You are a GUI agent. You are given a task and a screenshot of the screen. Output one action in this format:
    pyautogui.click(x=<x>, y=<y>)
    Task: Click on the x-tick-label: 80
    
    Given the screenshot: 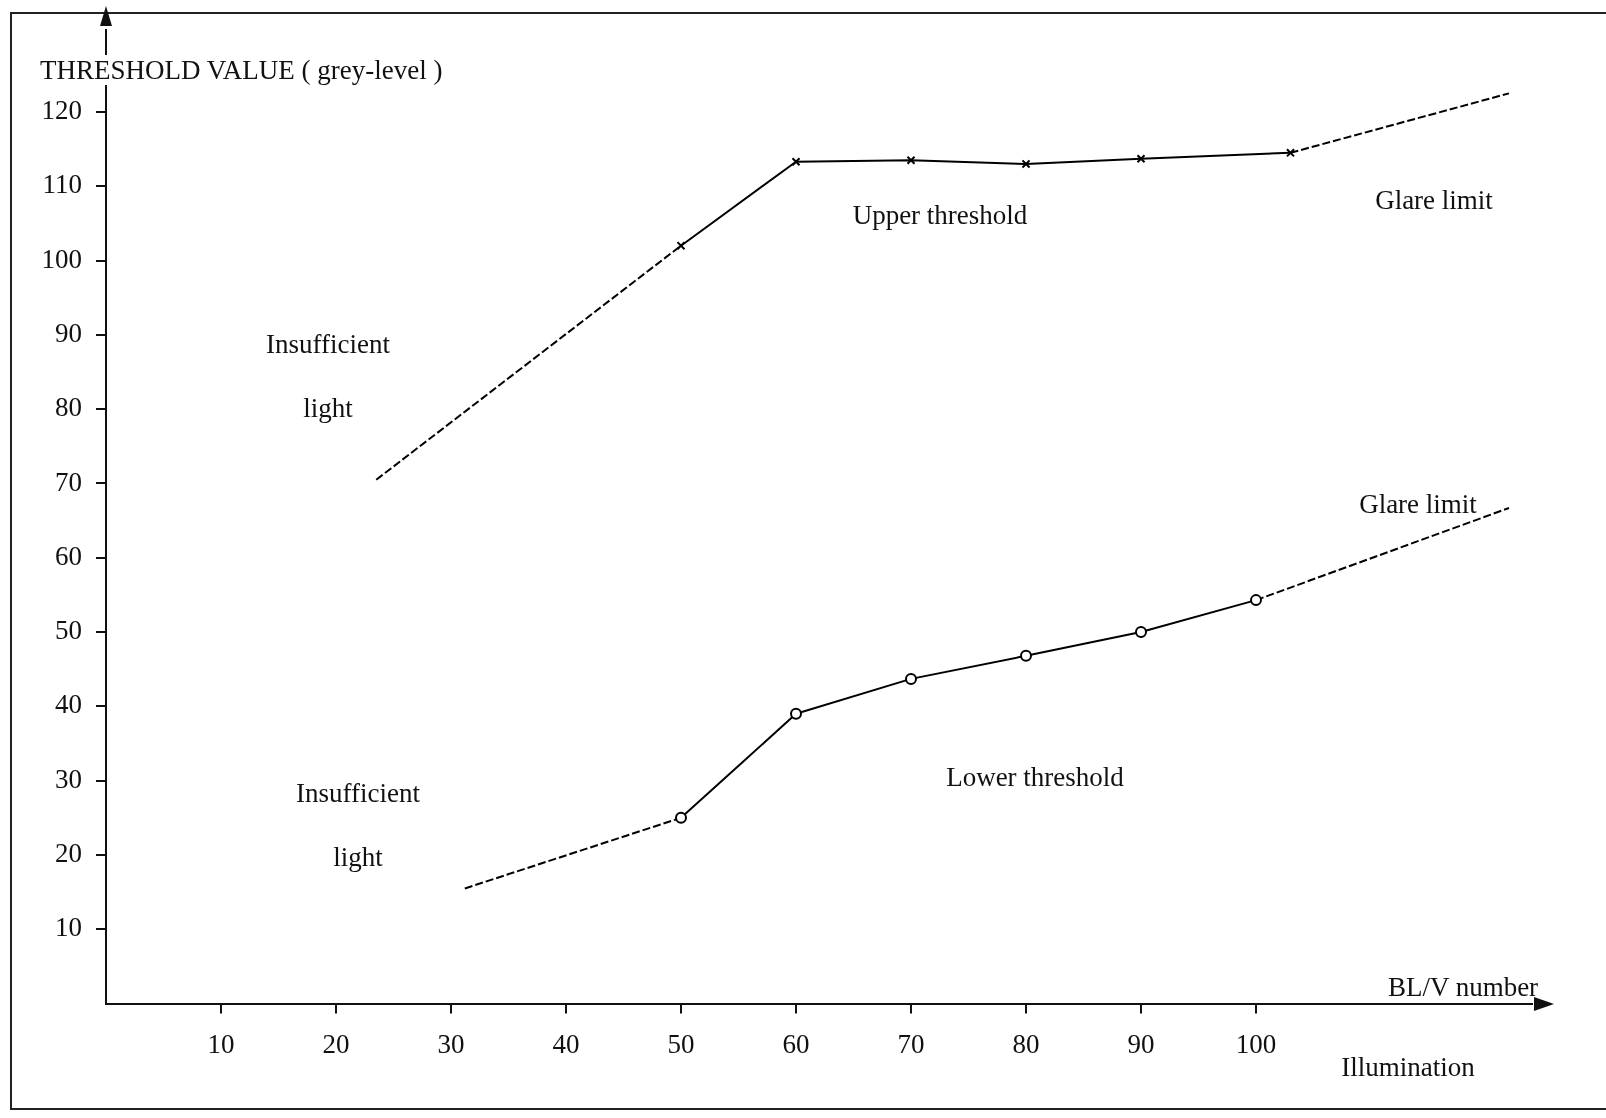 What is the action you would take?
    pyautogui.click(x=1026, y=1043)
    